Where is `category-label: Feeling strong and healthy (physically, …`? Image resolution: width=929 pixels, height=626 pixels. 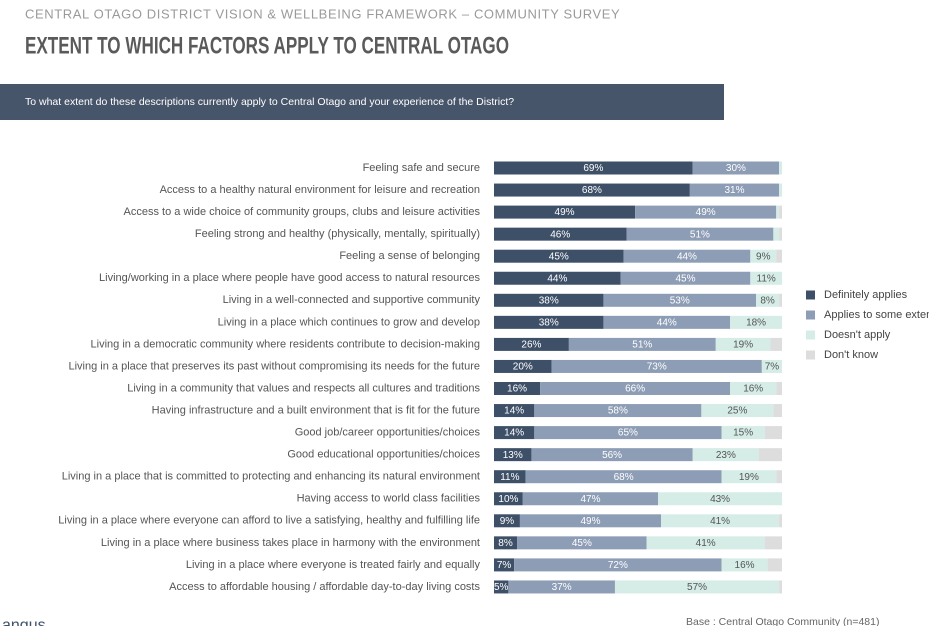
category-label: Feeling strong and healthy (physically, … is located at coordinates (337, 234).